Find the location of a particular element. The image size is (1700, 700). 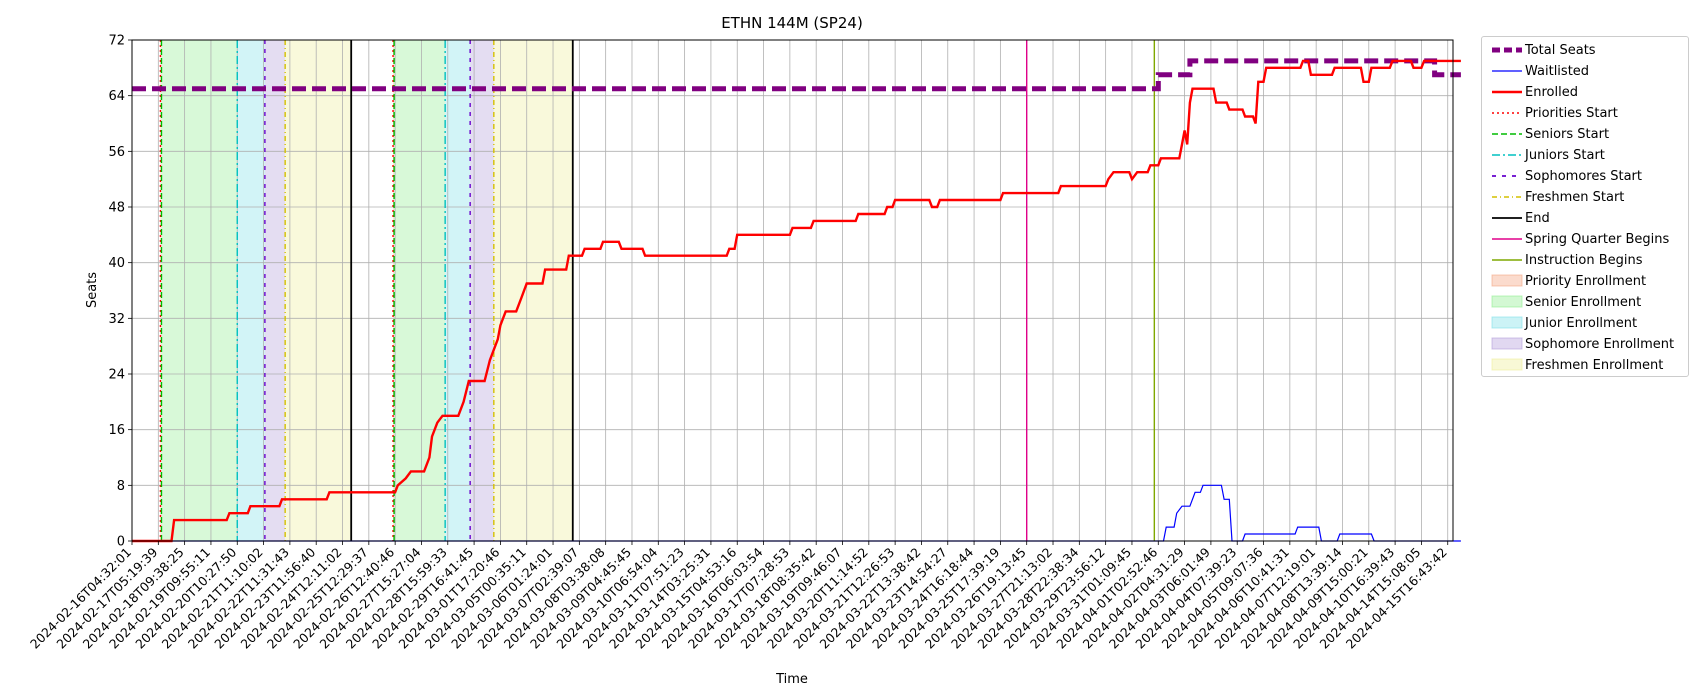

legend-entry: Waitlisted is located at coordinates (1585, 71).